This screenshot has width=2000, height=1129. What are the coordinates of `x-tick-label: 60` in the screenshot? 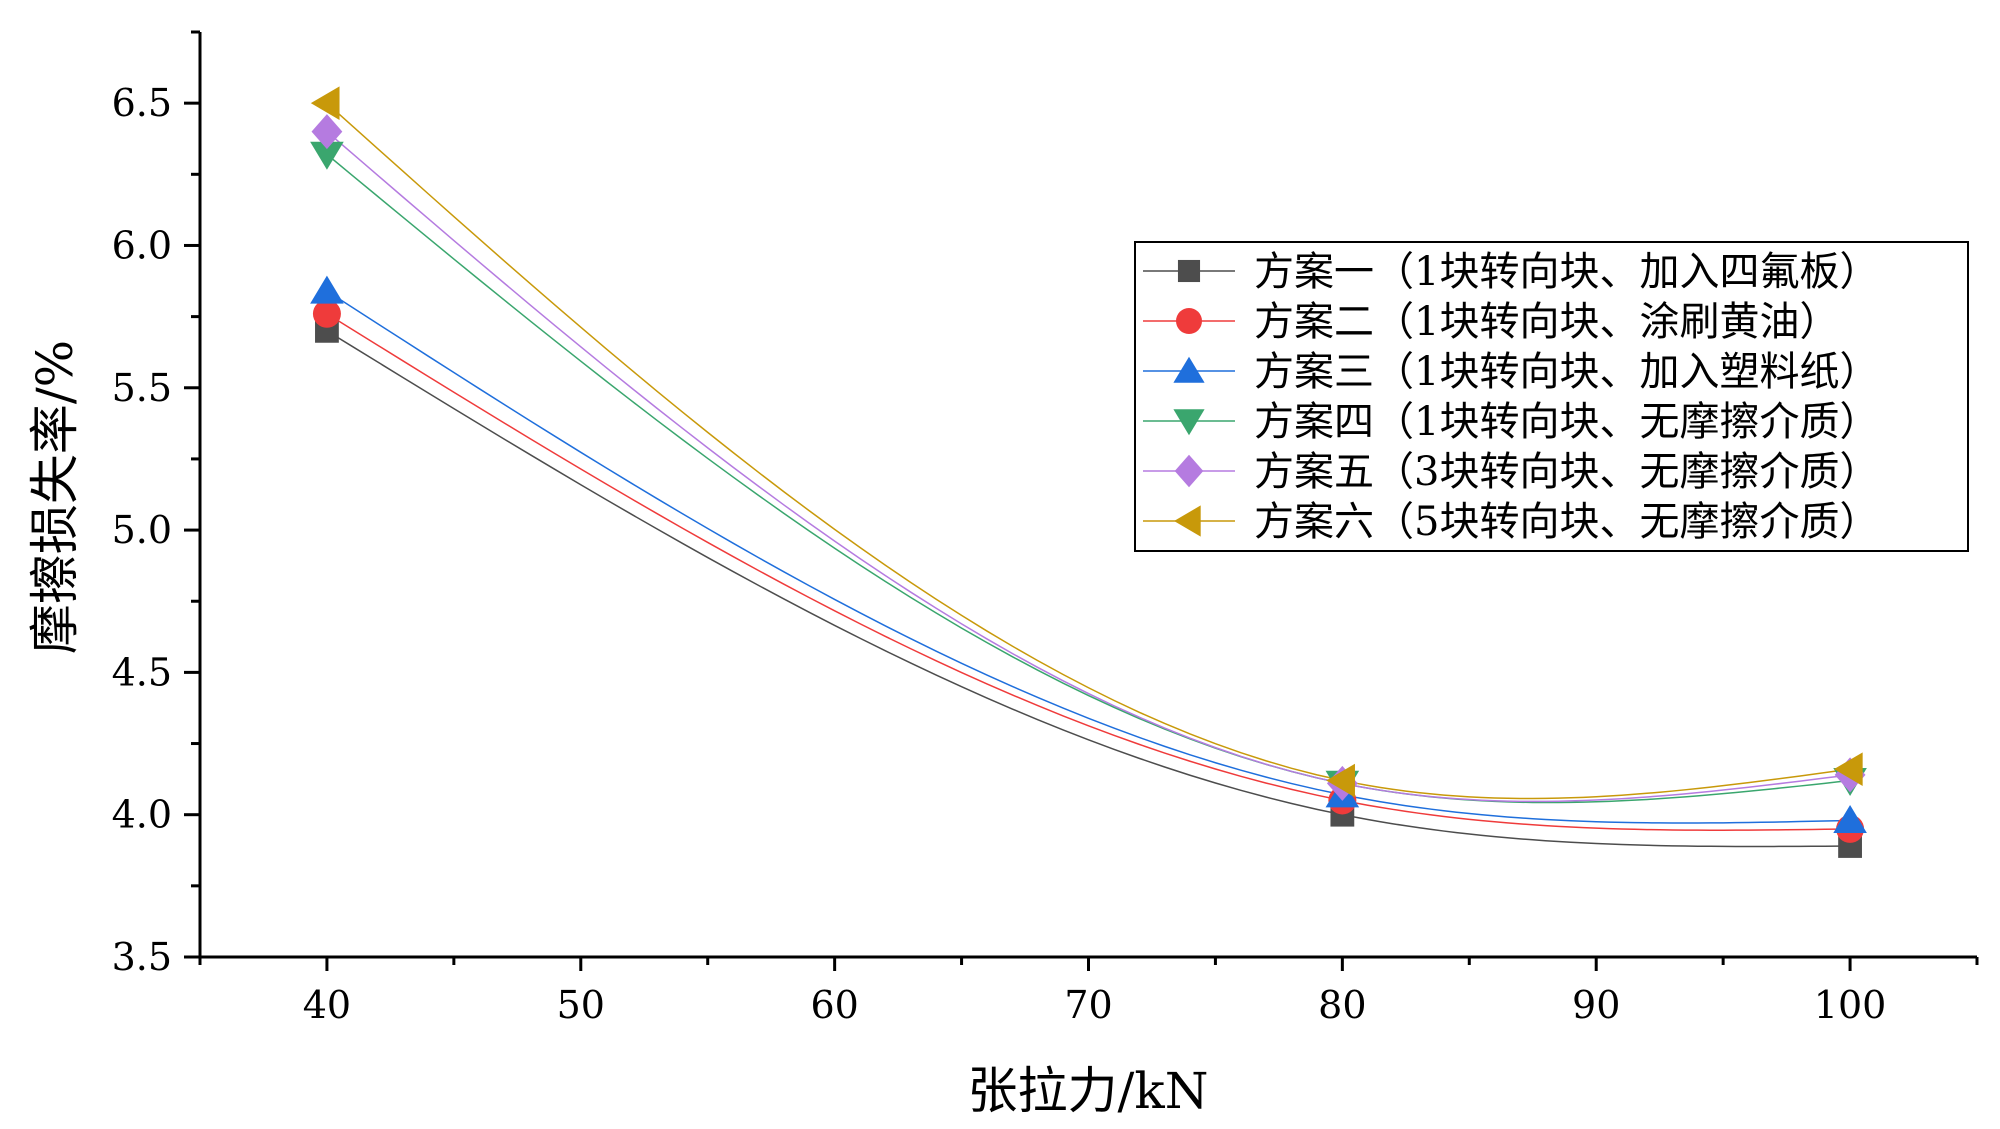 It's located at (834, 1005).